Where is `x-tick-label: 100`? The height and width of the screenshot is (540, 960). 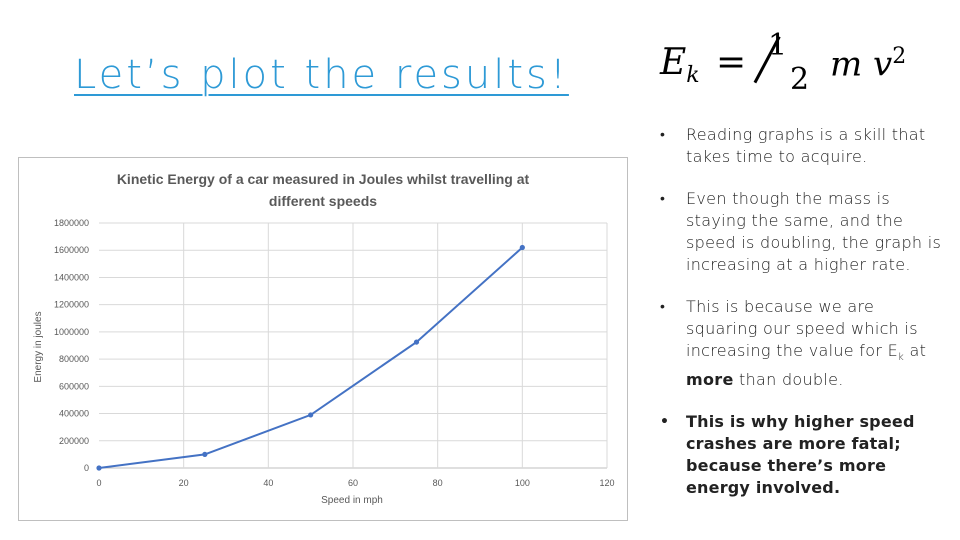
x-tick-label: 100 is located at coordinates (522, 483).